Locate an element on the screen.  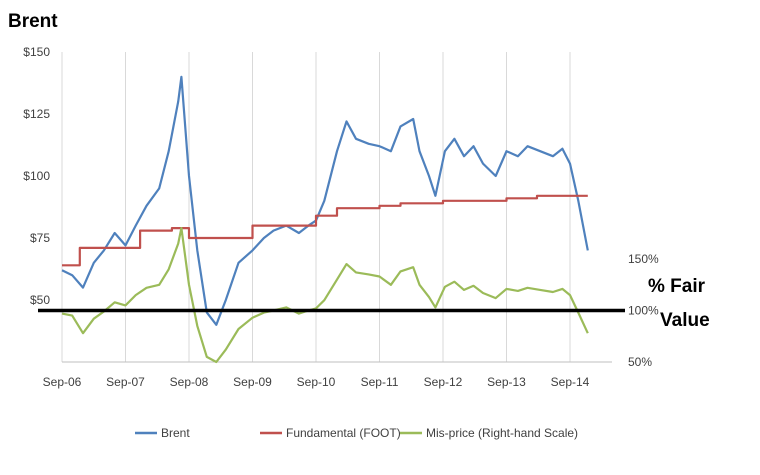
legend-label: Brent is located at coordinates (175, 433).